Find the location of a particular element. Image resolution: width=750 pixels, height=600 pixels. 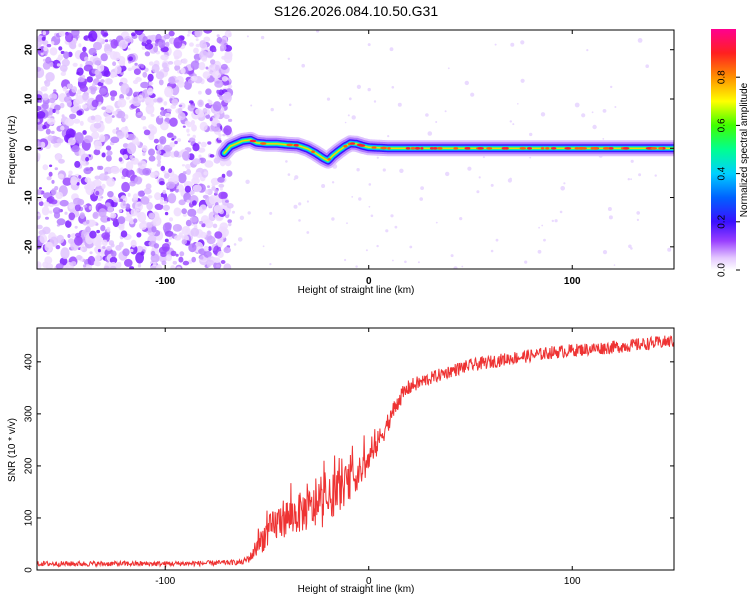

snr-xlabel: Height of straight line (km) is located at coordinates (356, 589).